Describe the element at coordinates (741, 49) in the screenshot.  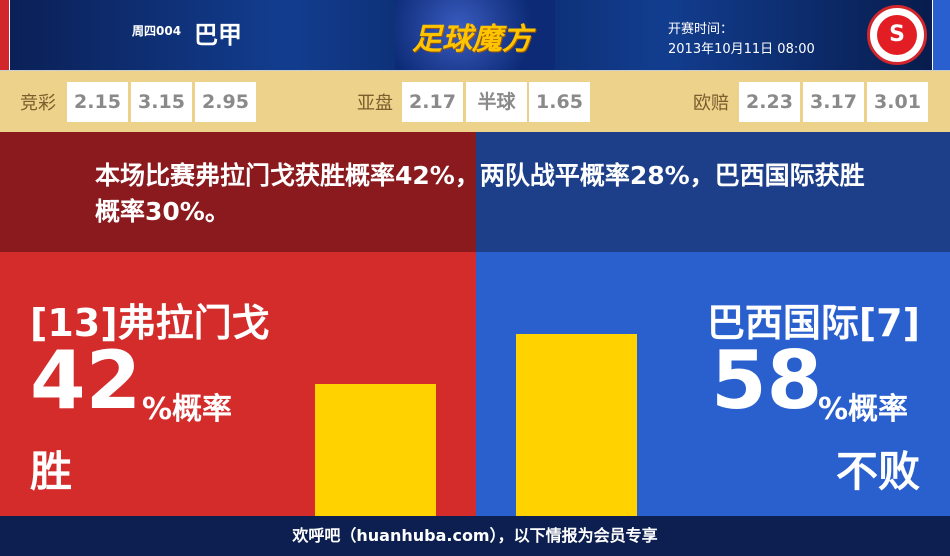
I see `kickoff-time: 2013年10月11日 08:00` at that location.